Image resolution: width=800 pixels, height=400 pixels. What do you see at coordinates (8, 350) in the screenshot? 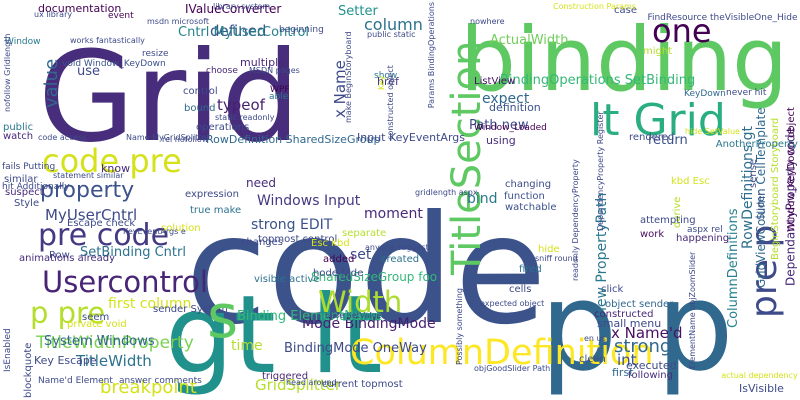
I see `cloud-word-isenabled: IsEnabled` at bounding box center [8, 350].